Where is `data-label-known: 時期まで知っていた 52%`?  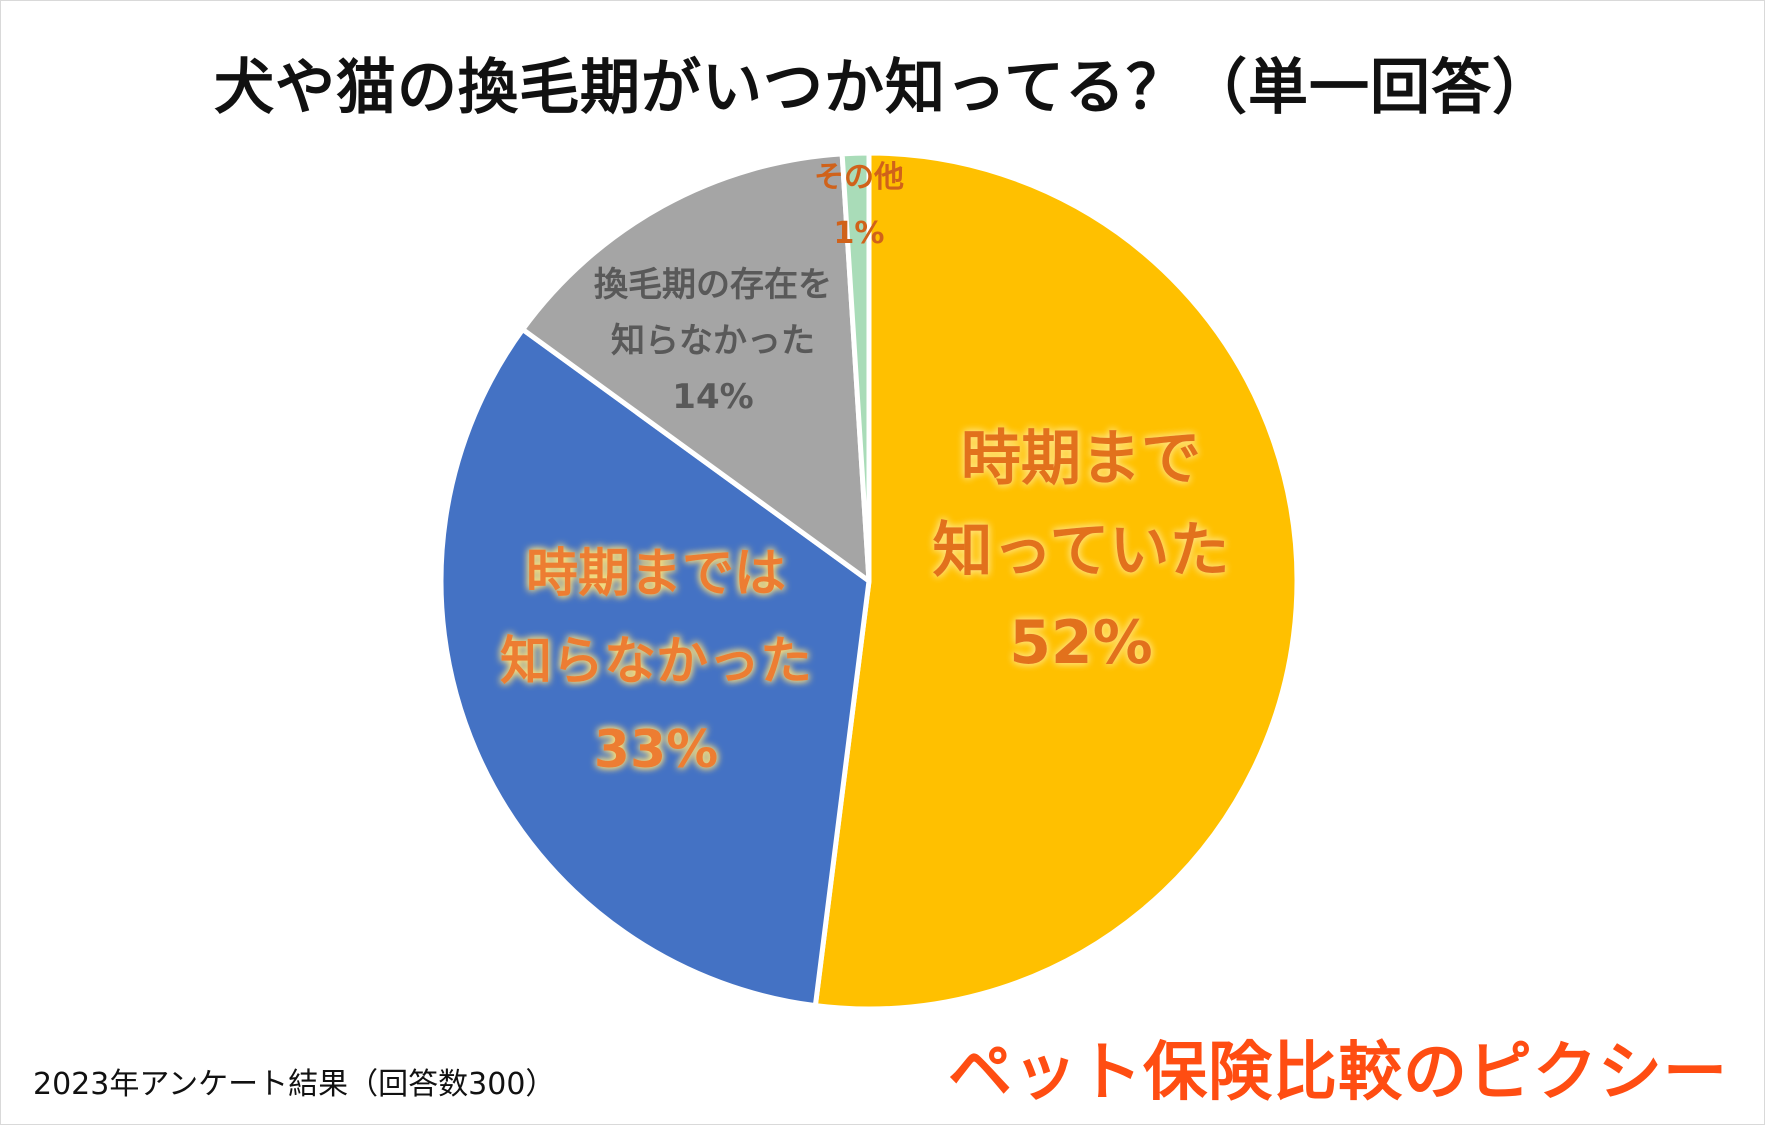 data-label-known: 時期まで知っていた 52% is located at coordinates (1081, 551).